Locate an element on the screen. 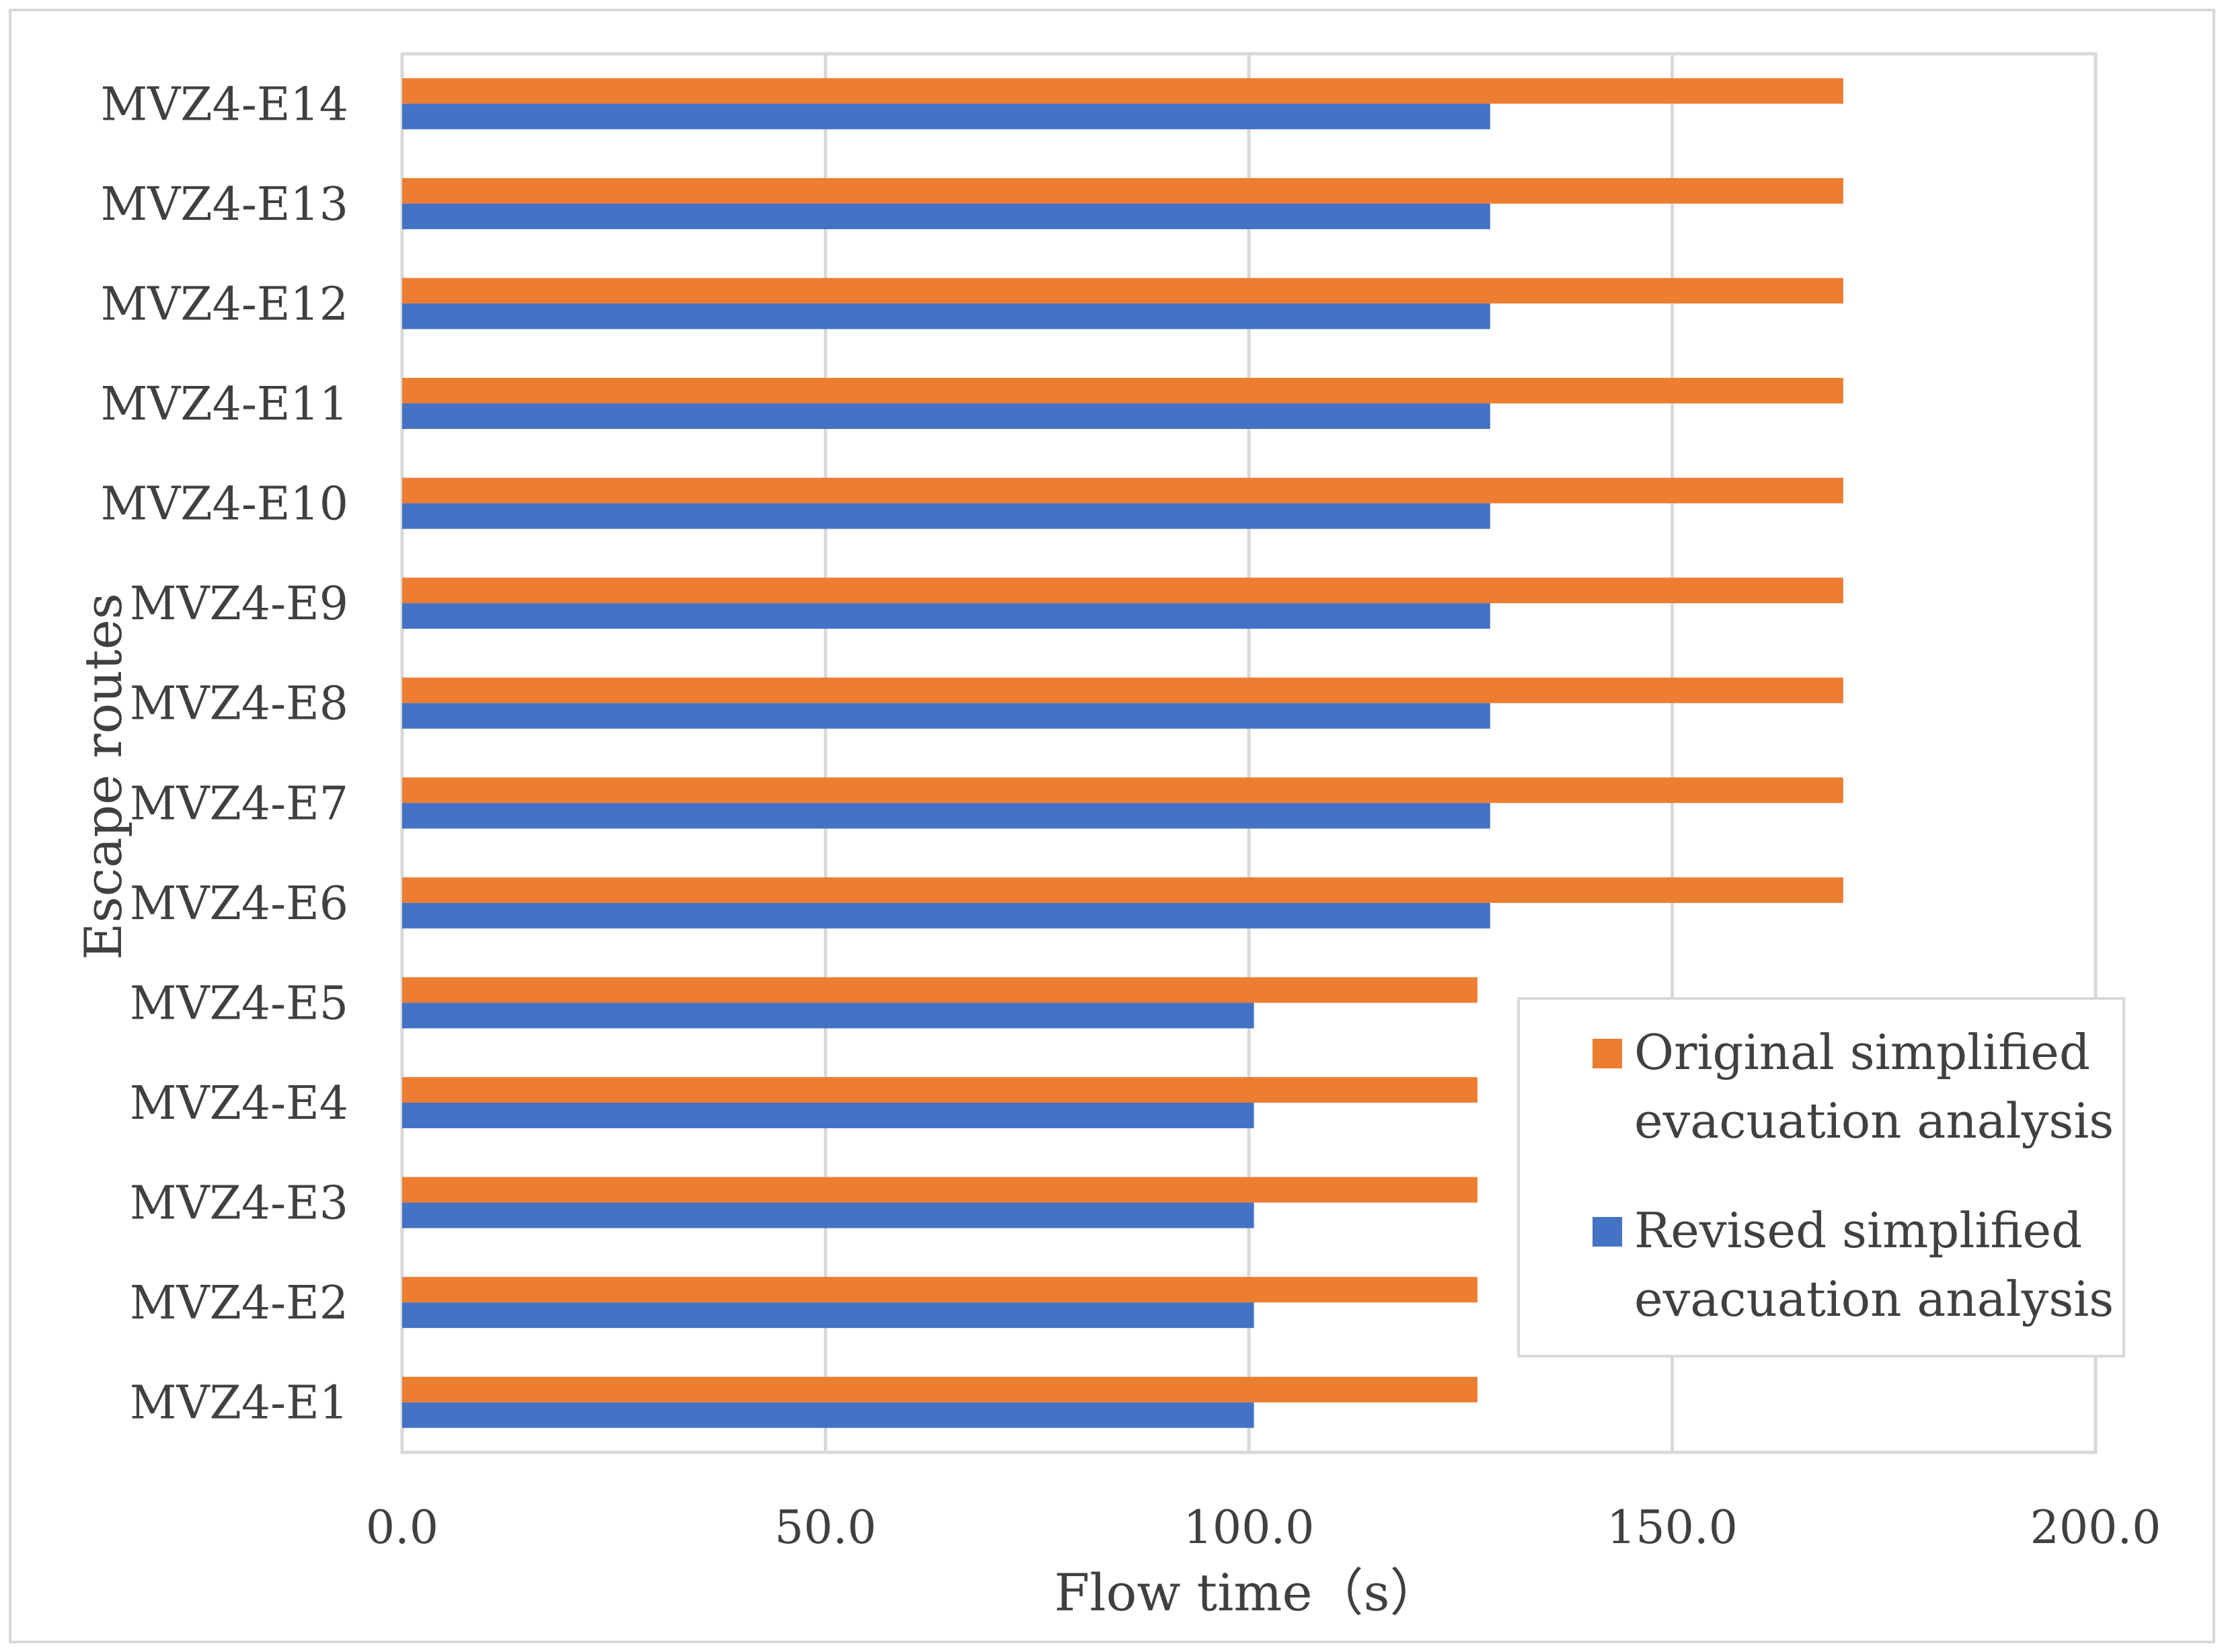  bar-revised-mvz4-e7 is located at coordinates (946, 816).